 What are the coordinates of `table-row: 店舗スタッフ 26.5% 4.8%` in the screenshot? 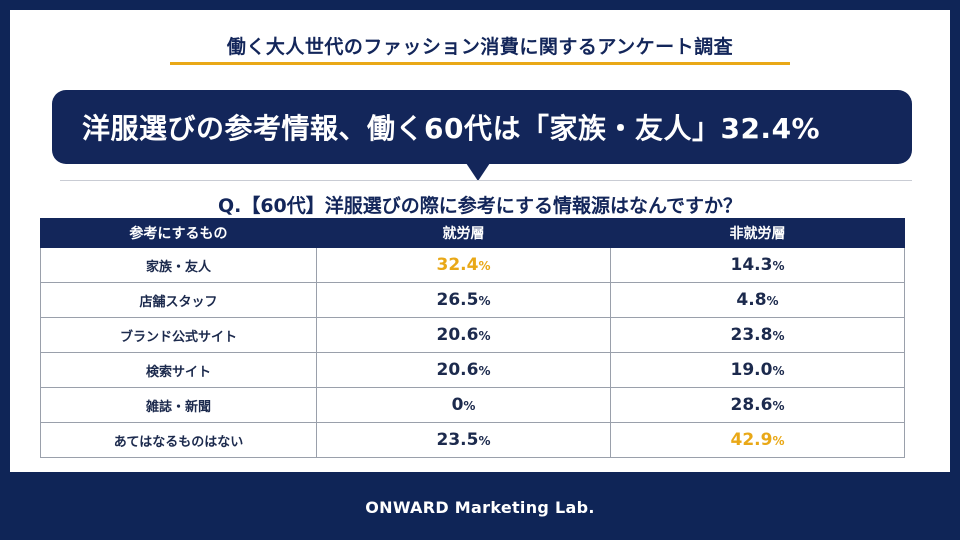 It's located at (472, 300).